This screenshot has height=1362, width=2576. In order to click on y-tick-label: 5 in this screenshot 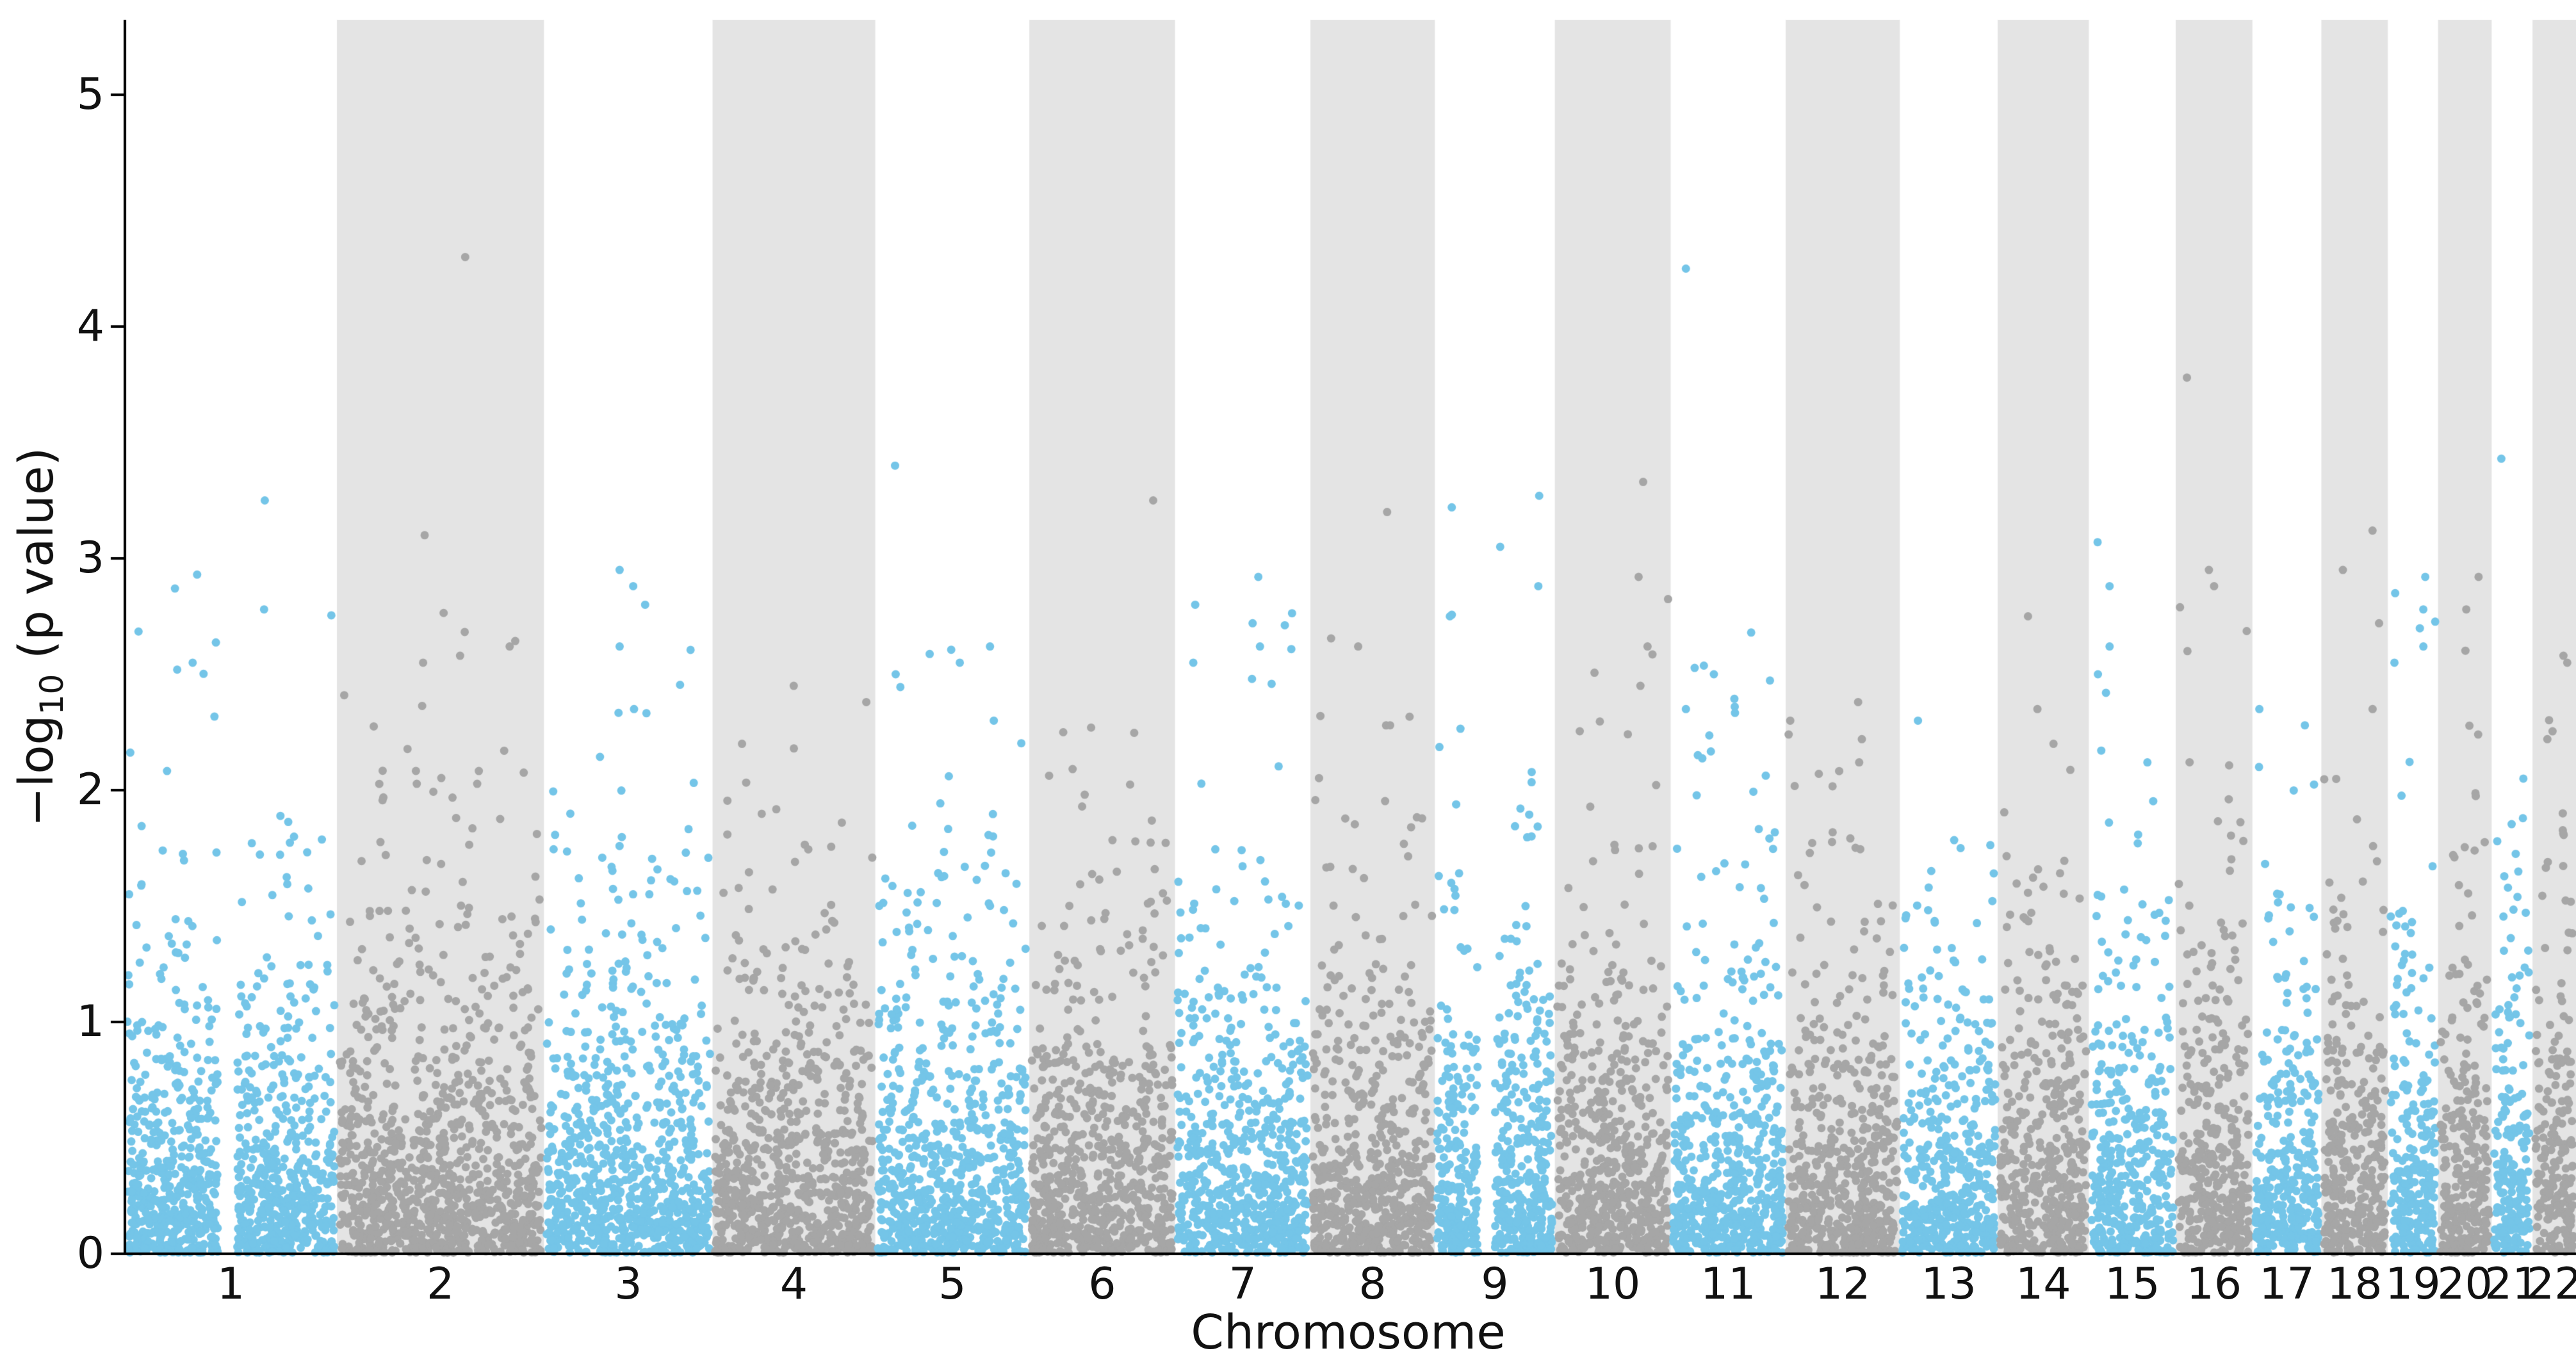, I will do `click(90, 94)`.